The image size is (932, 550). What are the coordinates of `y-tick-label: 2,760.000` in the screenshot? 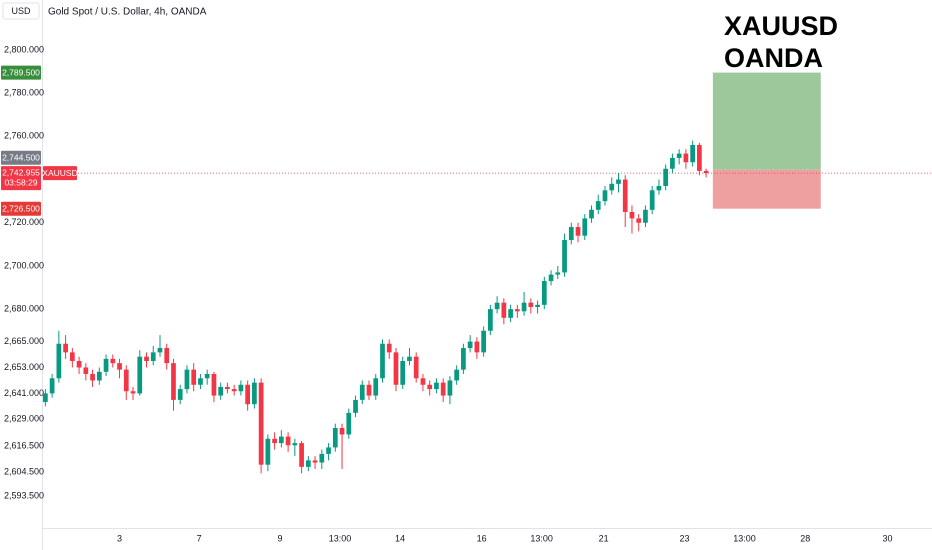 It's located at (24, 136).